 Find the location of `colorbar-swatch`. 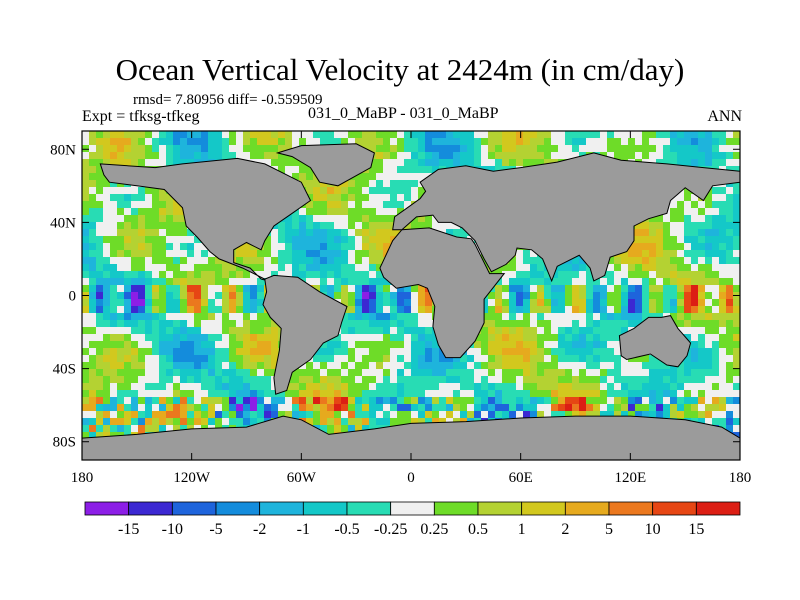

colorbar-swatch is located at coordinates (107, 508).